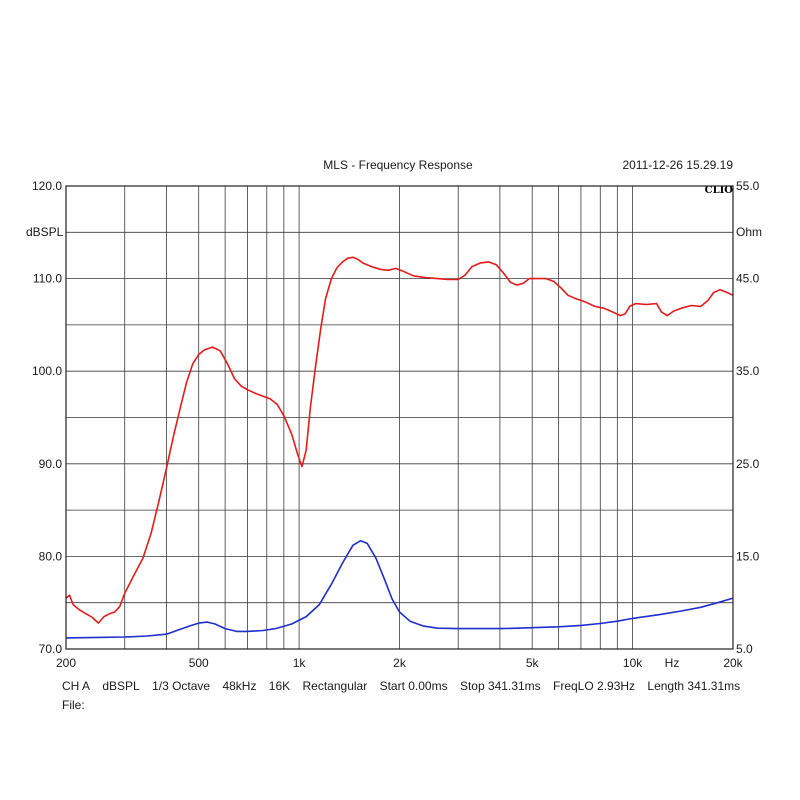  Describe the element at coordinates (45, 232) in the screenshot. I see `y-left-unit-label: dBSPL` at that location.